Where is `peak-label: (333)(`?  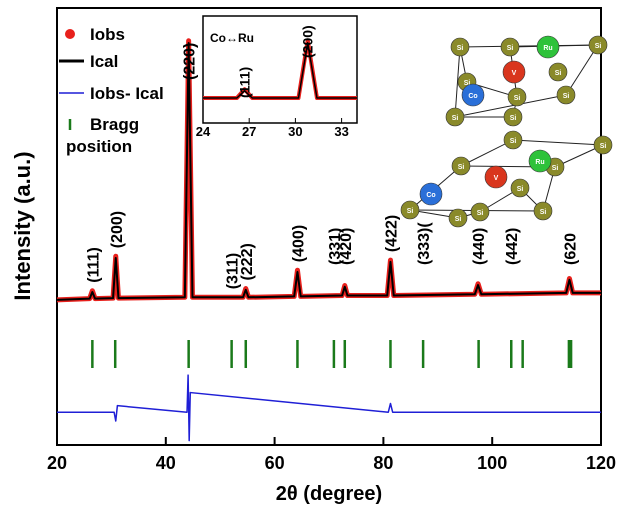
peak-label: (333)( is located at coordinates (424, 243).